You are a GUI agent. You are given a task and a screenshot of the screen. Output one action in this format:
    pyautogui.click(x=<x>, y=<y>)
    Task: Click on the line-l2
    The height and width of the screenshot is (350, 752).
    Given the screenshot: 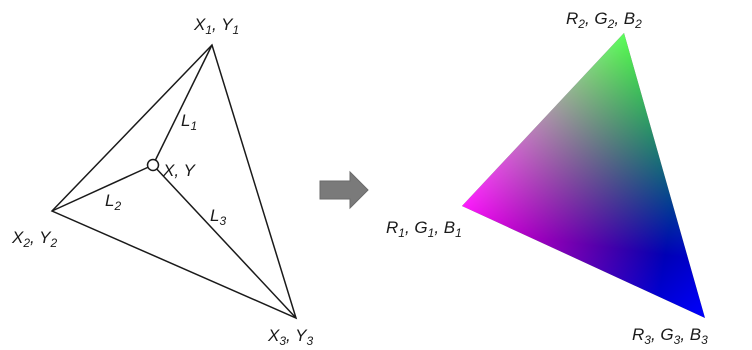 What is the action you would take?
    pyautogui.click(x=102, y=188)
    